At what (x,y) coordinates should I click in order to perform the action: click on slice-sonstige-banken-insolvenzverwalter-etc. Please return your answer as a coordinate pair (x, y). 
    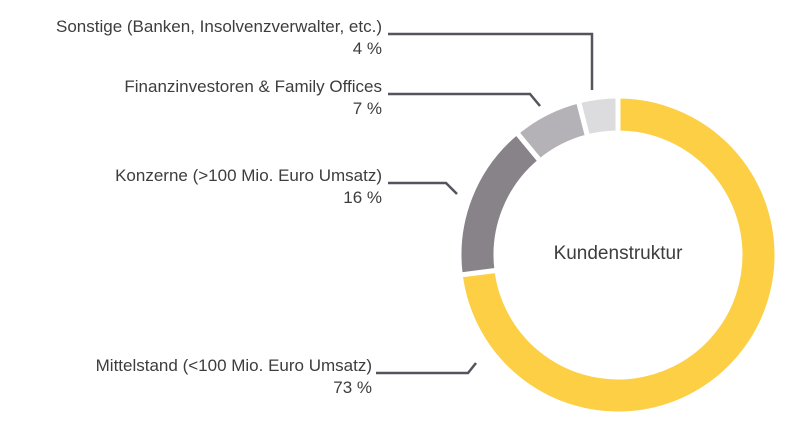
    Looking at the image, I should click on (598, 116).